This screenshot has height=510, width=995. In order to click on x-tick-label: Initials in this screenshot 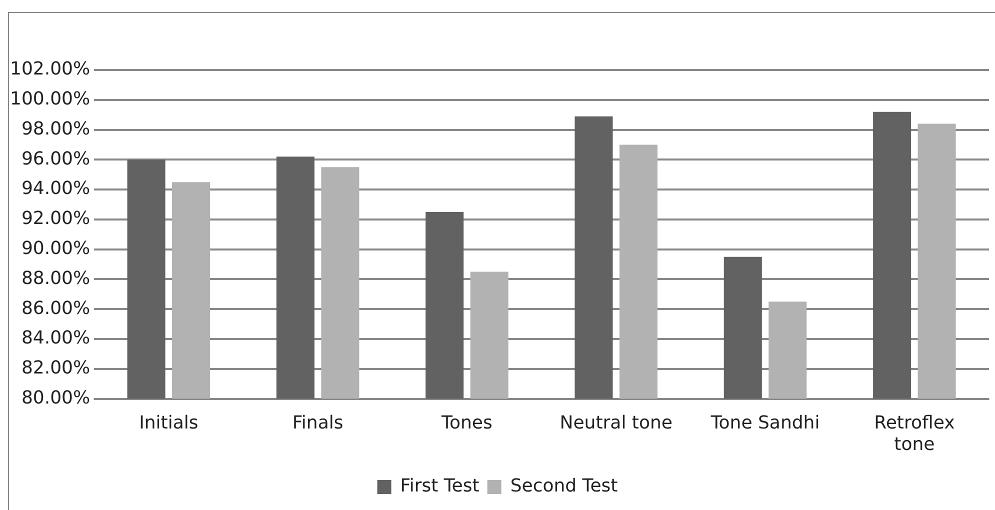, I will do `click(168, 423)`.